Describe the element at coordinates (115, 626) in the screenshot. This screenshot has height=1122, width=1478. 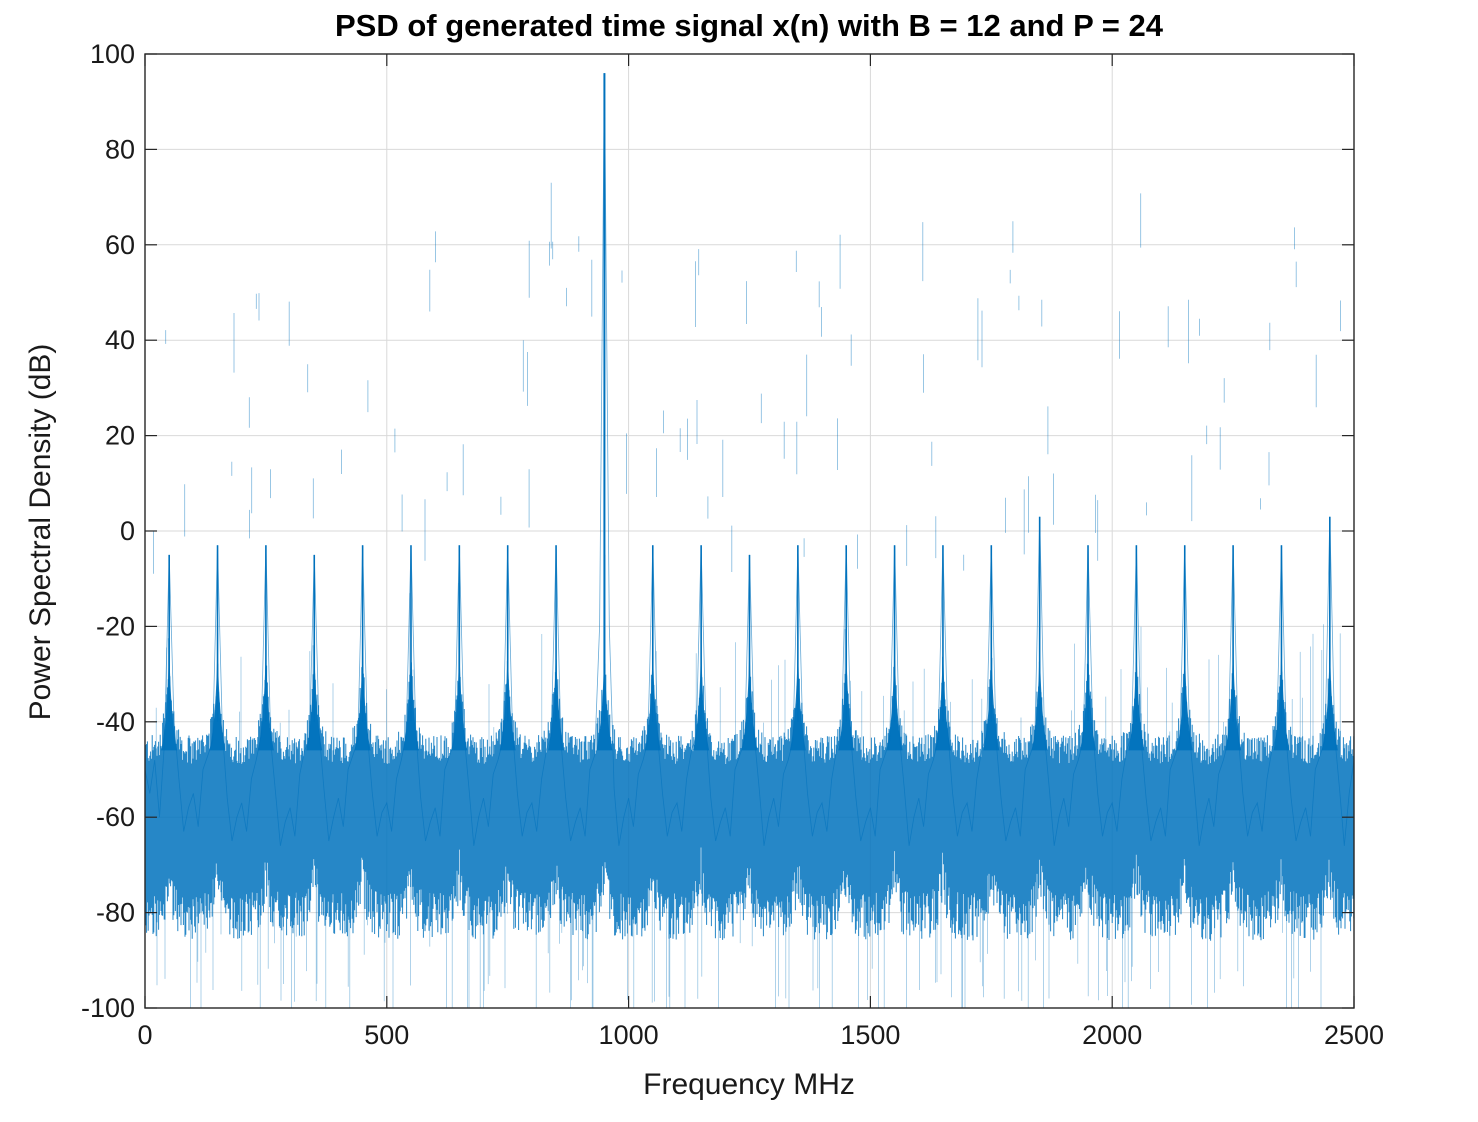
I see `y-tick-label: -20` at that location.